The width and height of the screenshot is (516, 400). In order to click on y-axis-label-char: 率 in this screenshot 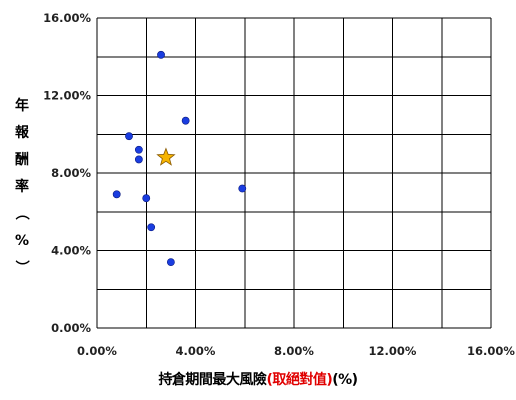, I will do `click(22, 186)`.